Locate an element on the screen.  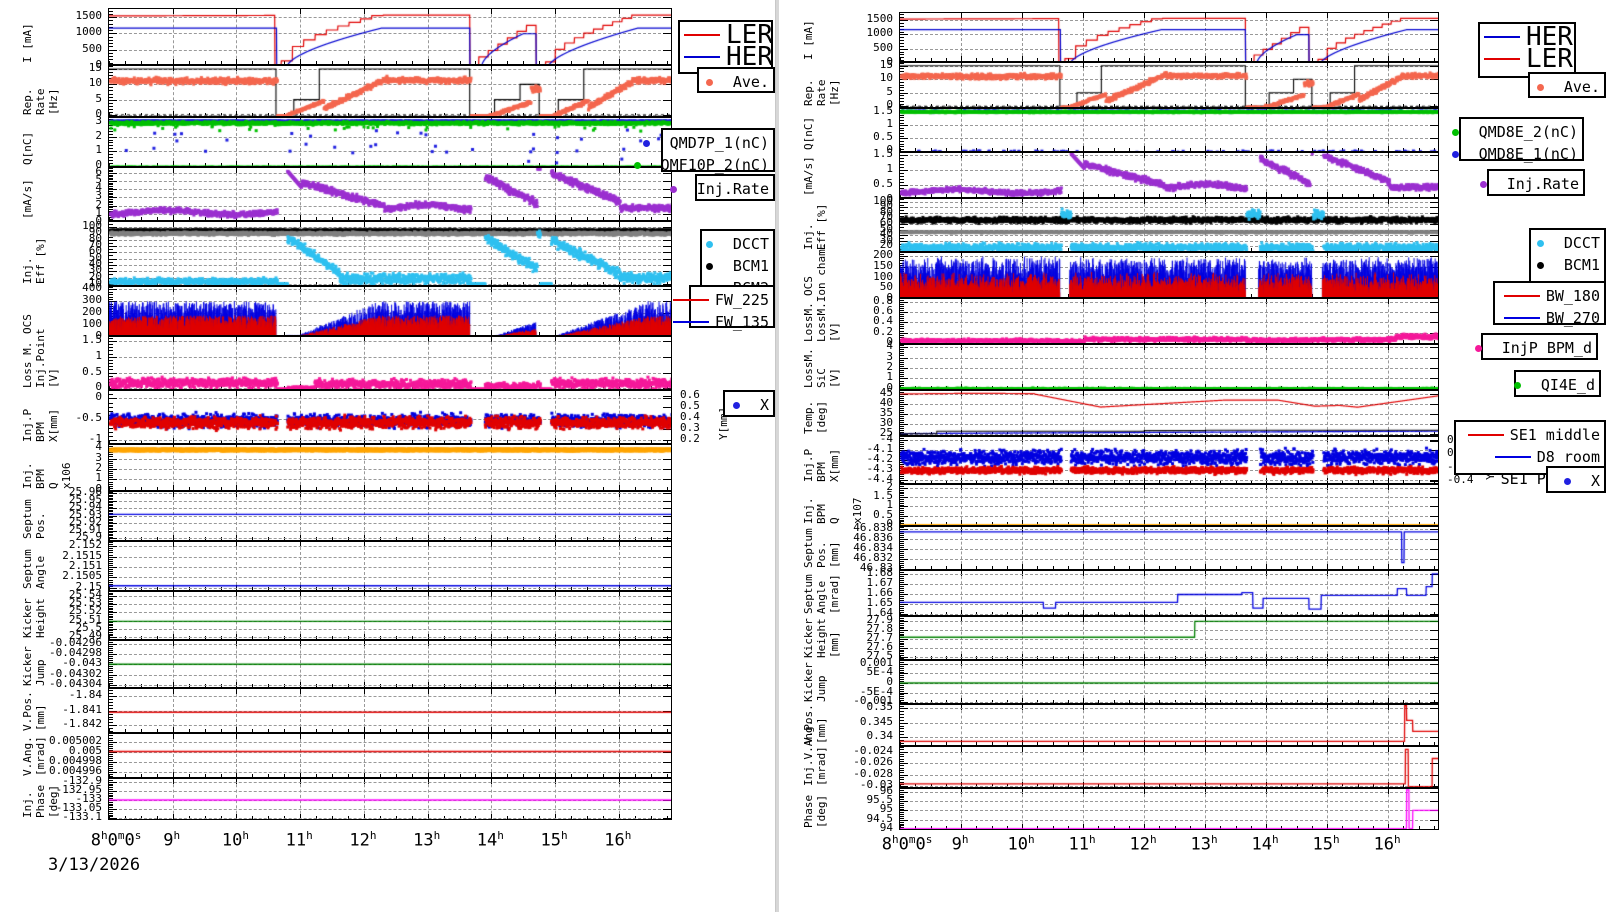
legend-entry: QMD8E_2(nC) is located at coordinates (1514, 132).